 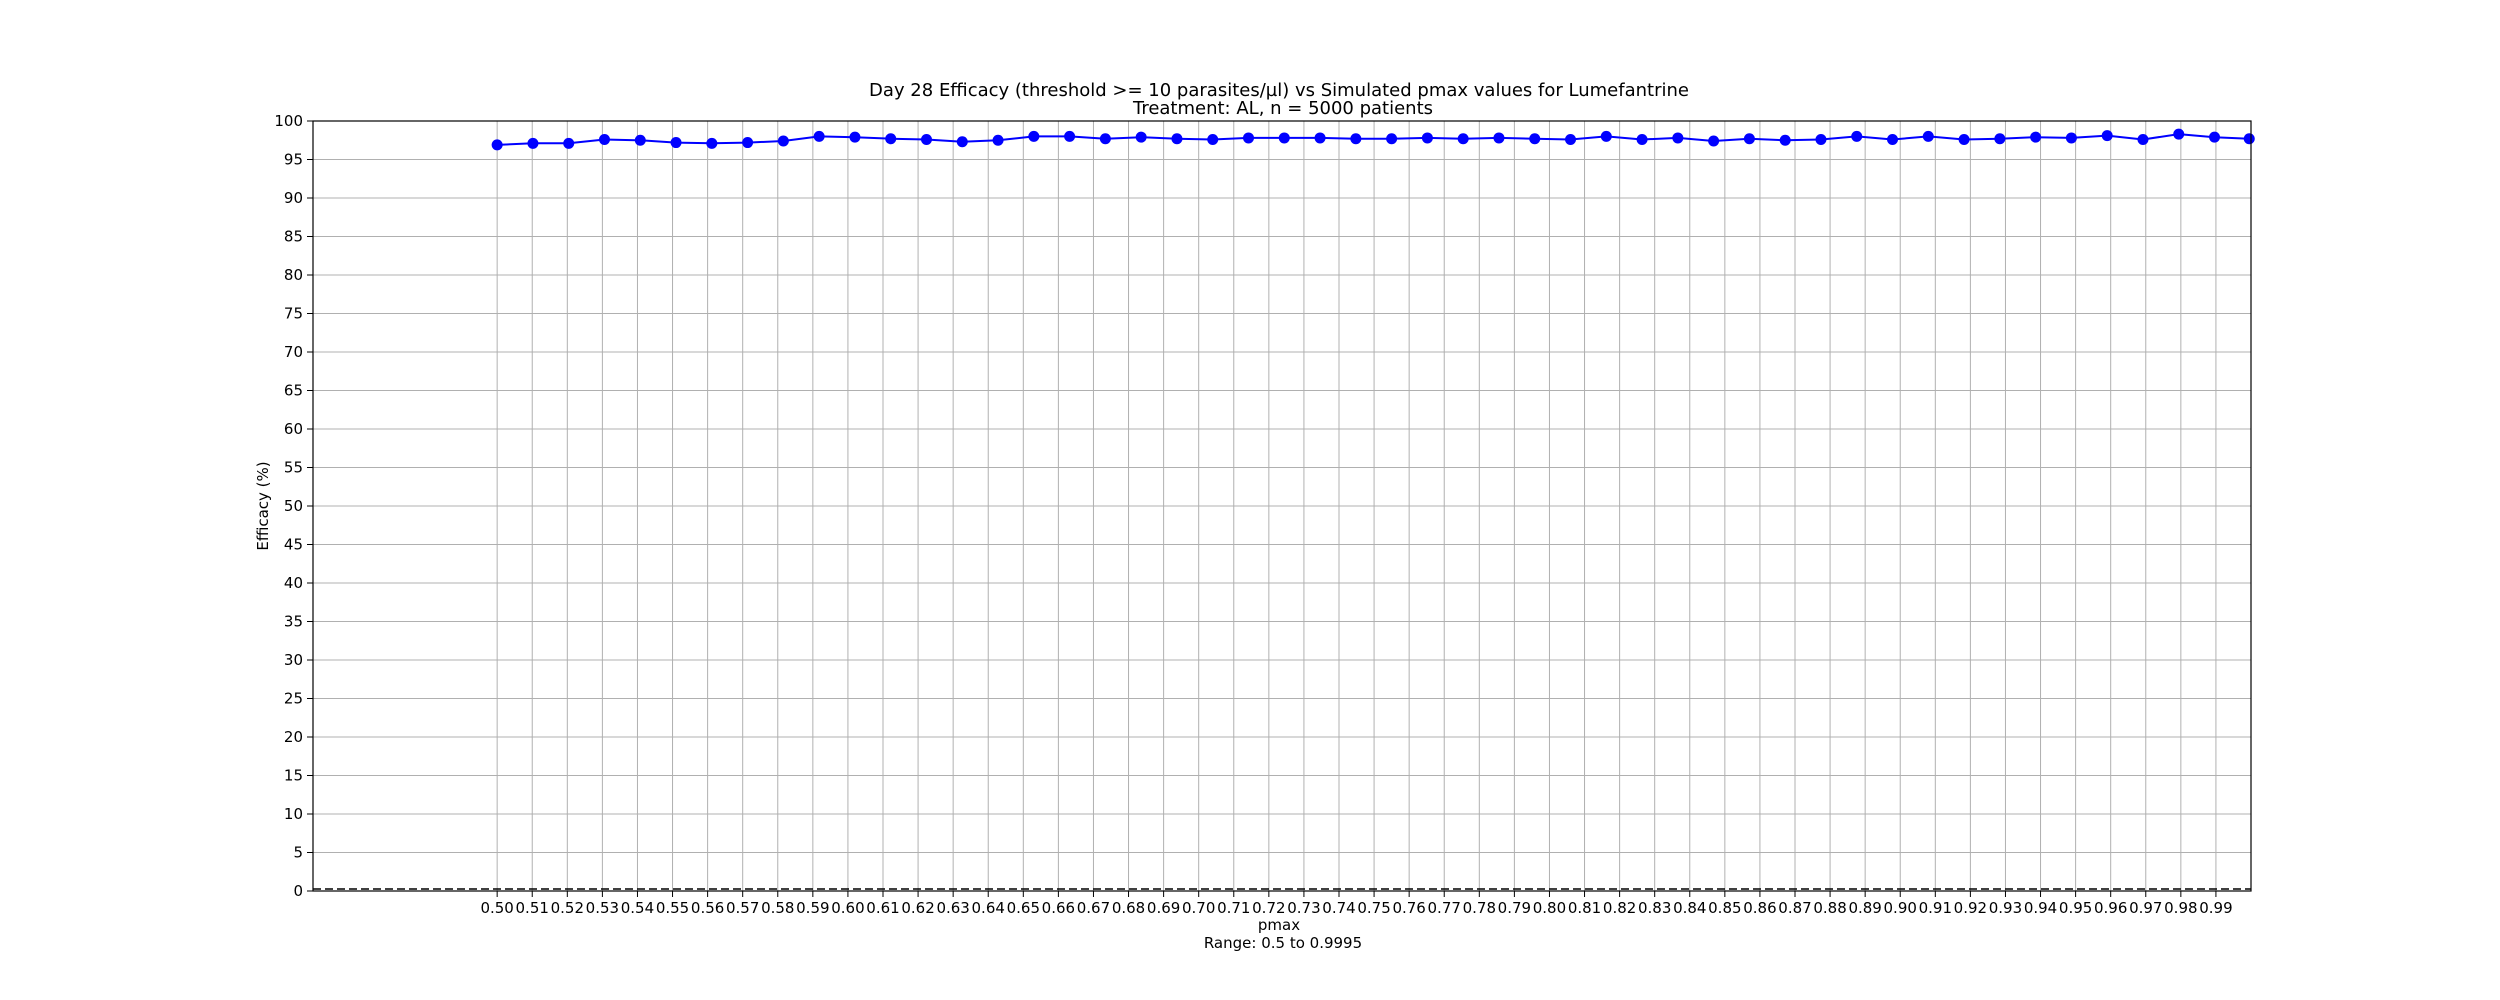 What do you see at coordinates (672, 908) in the screenshot?
I see `x-tick-label: 0.55` at bounding box center [672, 908].